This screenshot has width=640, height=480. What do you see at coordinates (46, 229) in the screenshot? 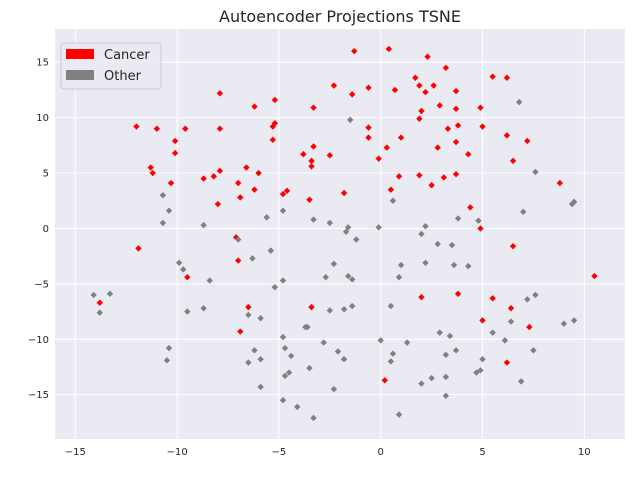
I see `y-tick-label: 0` at bounding box center [46, 229].